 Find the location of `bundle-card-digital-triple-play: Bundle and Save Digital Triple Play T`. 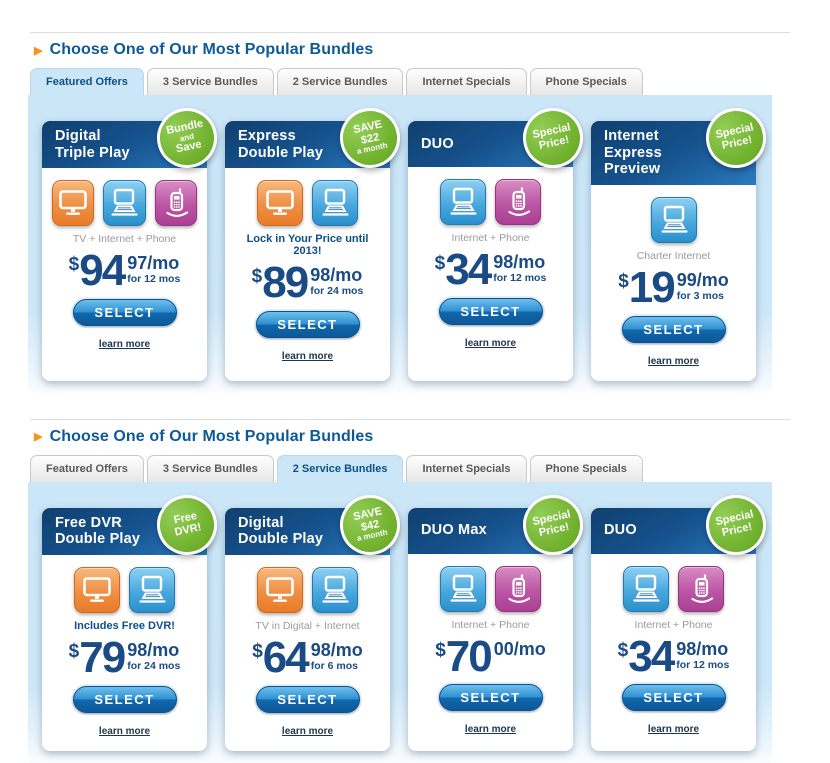

bundle-card-digital-triple-play: Bundle and Save Digital Triple Play T is located at coordinates (132, 241).